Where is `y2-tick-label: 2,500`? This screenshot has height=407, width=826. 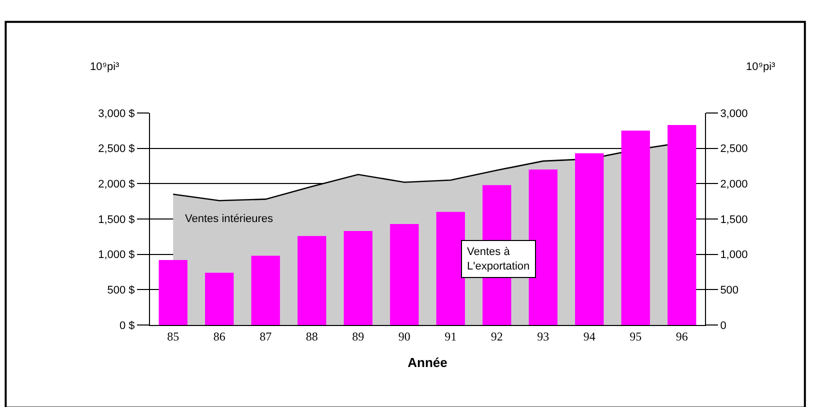 y2-tick-label: 2,500 is located at coordinates (734, 149).